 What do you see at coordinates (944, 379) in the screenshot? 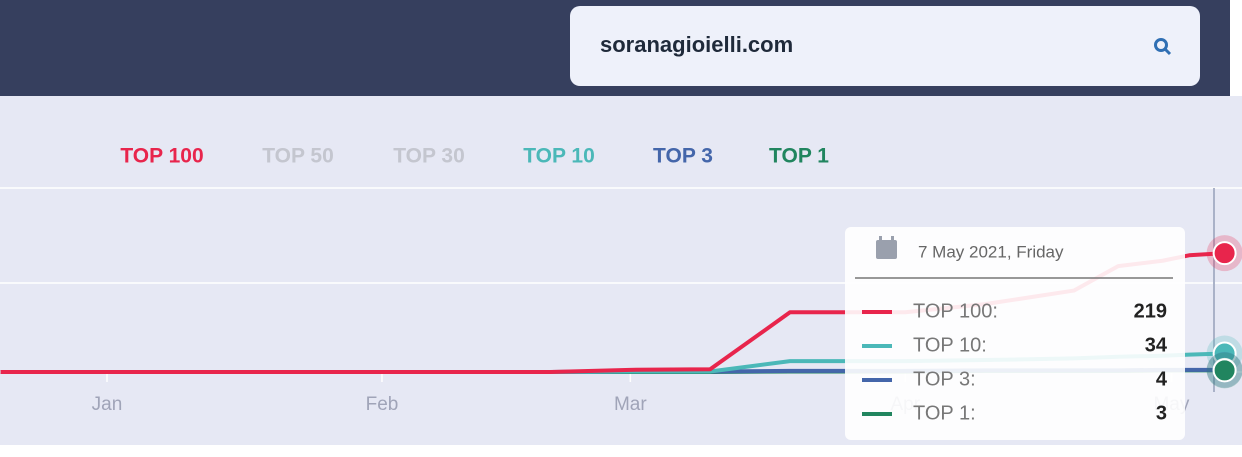
I see `tooltip-label: TOP 3:` at bounding box center [944, 379].